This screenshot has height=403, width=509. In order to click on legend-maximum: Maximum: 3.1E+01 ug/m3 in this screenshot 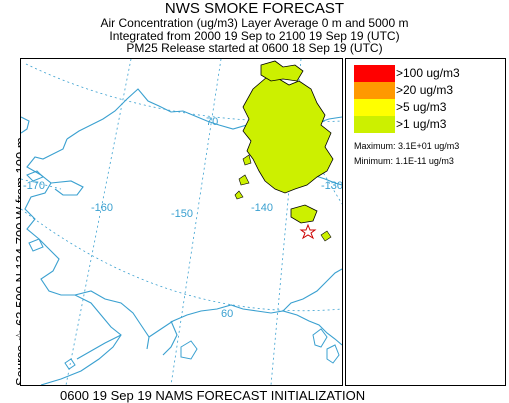, I will do `click(407, 146)`.